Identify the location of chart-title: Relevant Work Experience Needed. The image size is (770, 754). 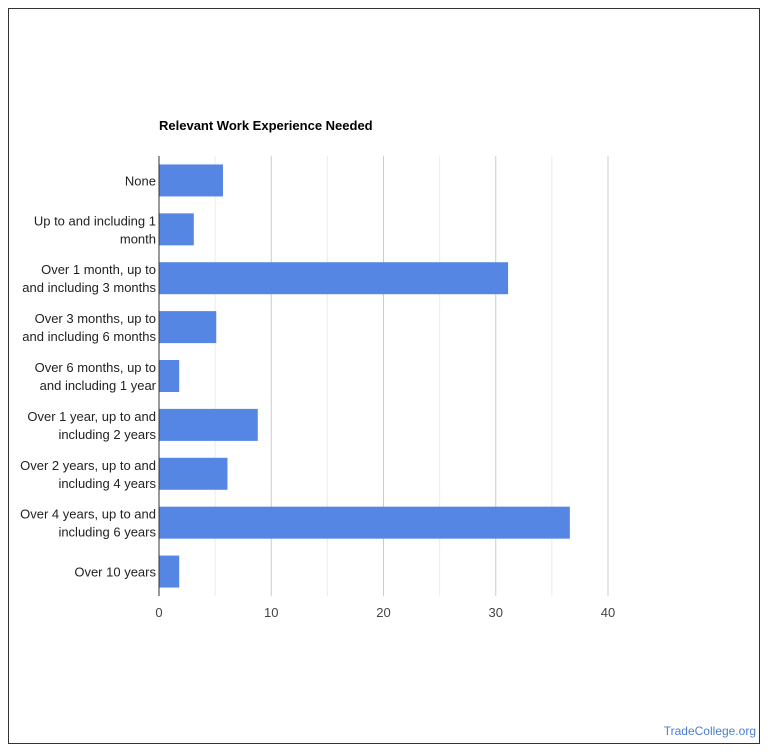
(266, 125).